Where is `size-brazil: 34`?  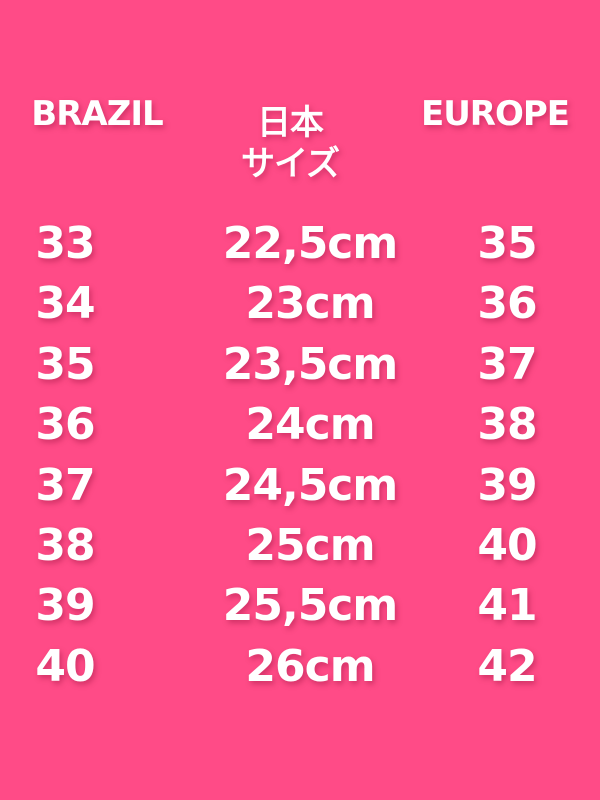 size-brazil: 34 is located at coordinates (65, 304).